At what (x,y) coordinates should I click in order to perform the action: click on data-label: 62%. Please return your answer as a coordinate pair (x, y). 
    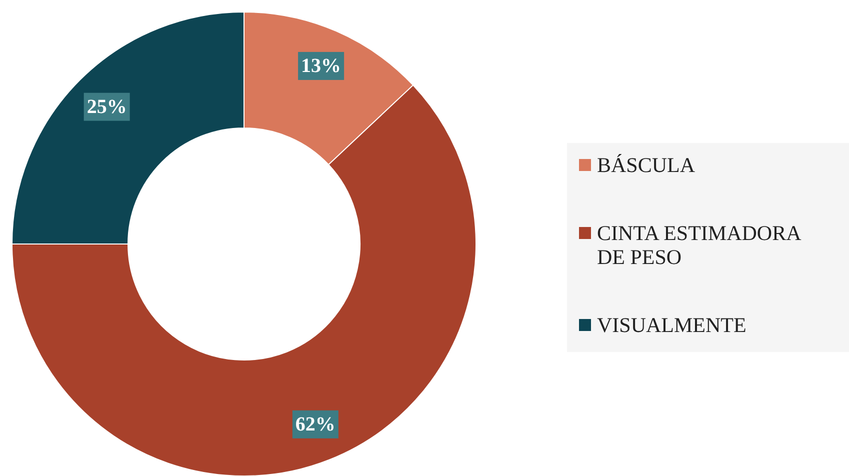
    Looking at the image, I should click on (315, 424).